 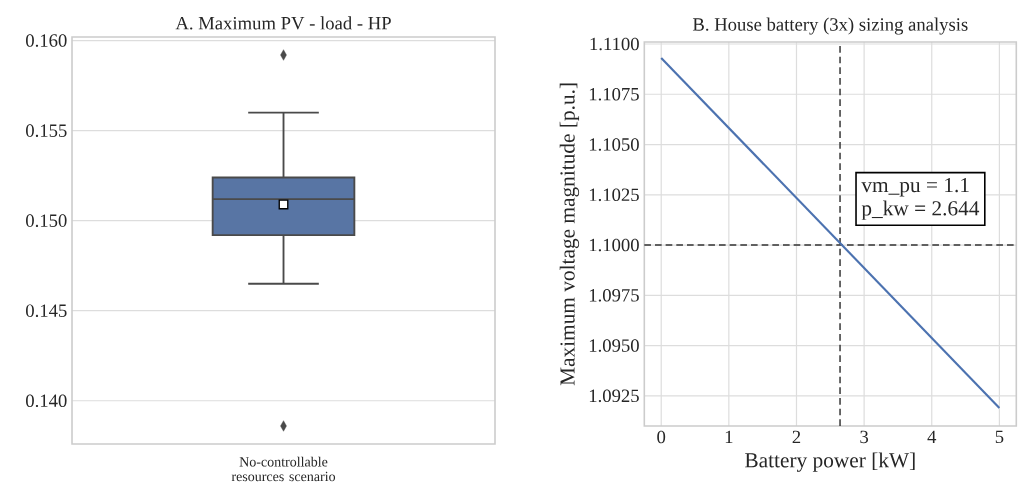 What do you see at coordinates (932, 436) in the screenshot?
I see `x-tick-label: 4` at bounding box center [932, 436].